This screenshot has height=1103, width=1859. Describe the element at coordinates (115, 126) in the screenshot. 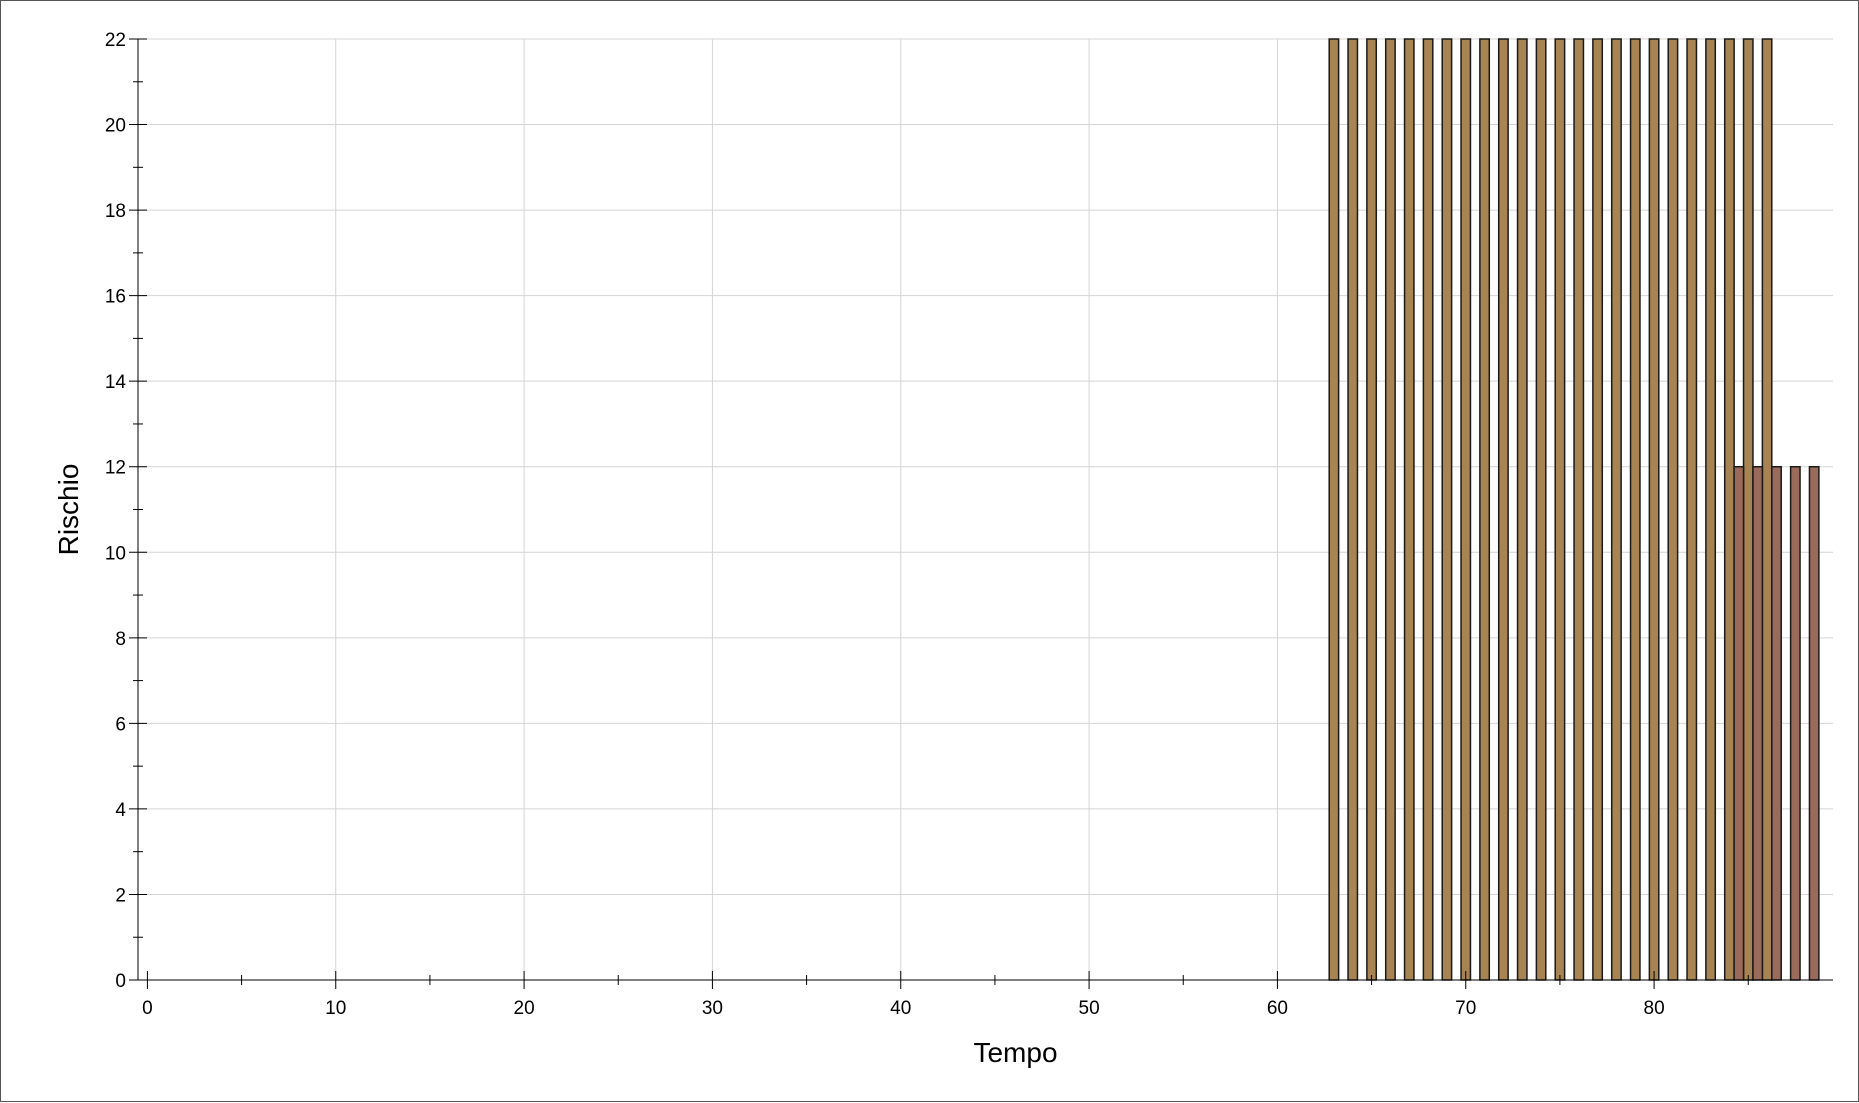

I see `y-tick-label: 20` at that location.